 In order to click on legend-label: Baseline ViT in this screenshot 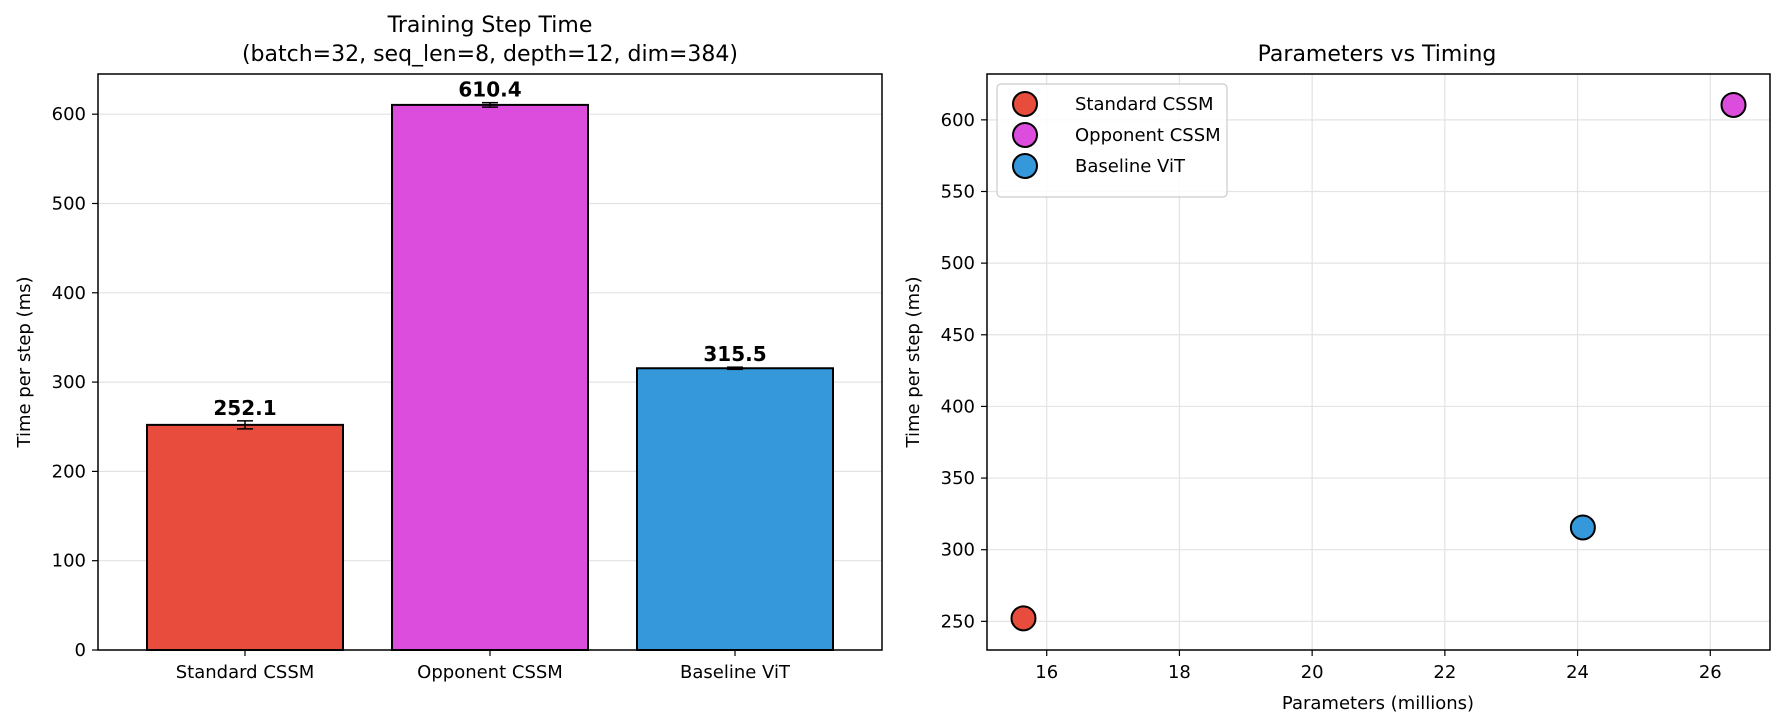, I will do `click(1130, 166)`.